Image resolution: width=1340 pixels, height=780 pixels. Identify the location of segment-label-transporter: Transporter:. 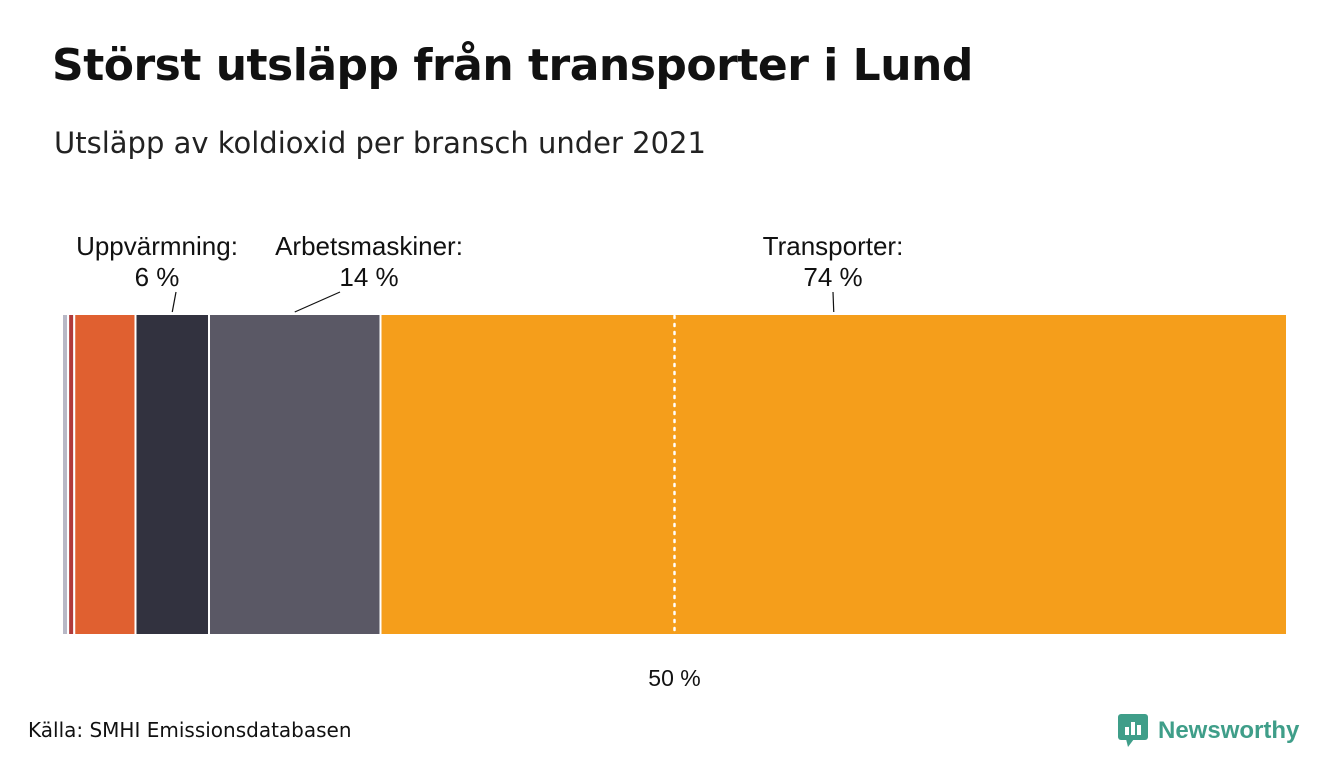
(833, 246).